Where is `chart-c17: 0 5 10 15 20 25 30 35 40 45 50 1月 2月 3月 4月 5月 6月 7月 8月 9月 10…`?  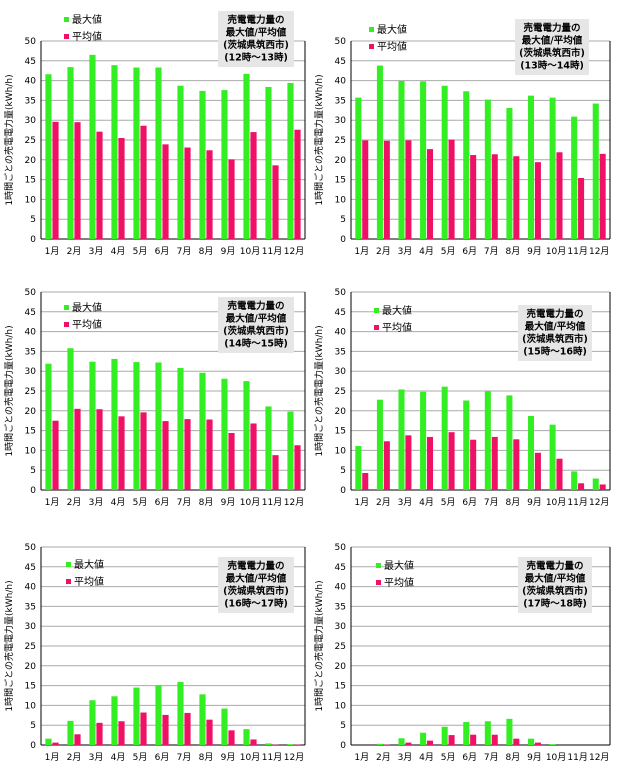 chart-c17: 0 5 10 15 20 25 30 35 40 45 50 1月 2月 3月 4月 5月 6月 7月 8月 9月 10… is located at coordinates (462, 653).